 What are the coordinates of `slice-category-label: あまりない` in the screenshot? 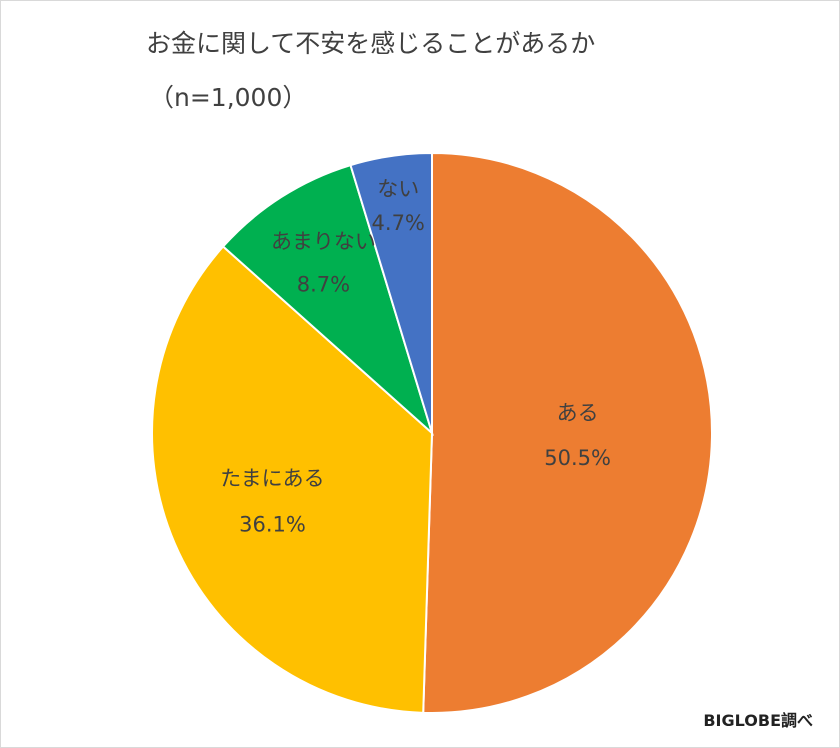 It's located at (323, 242).